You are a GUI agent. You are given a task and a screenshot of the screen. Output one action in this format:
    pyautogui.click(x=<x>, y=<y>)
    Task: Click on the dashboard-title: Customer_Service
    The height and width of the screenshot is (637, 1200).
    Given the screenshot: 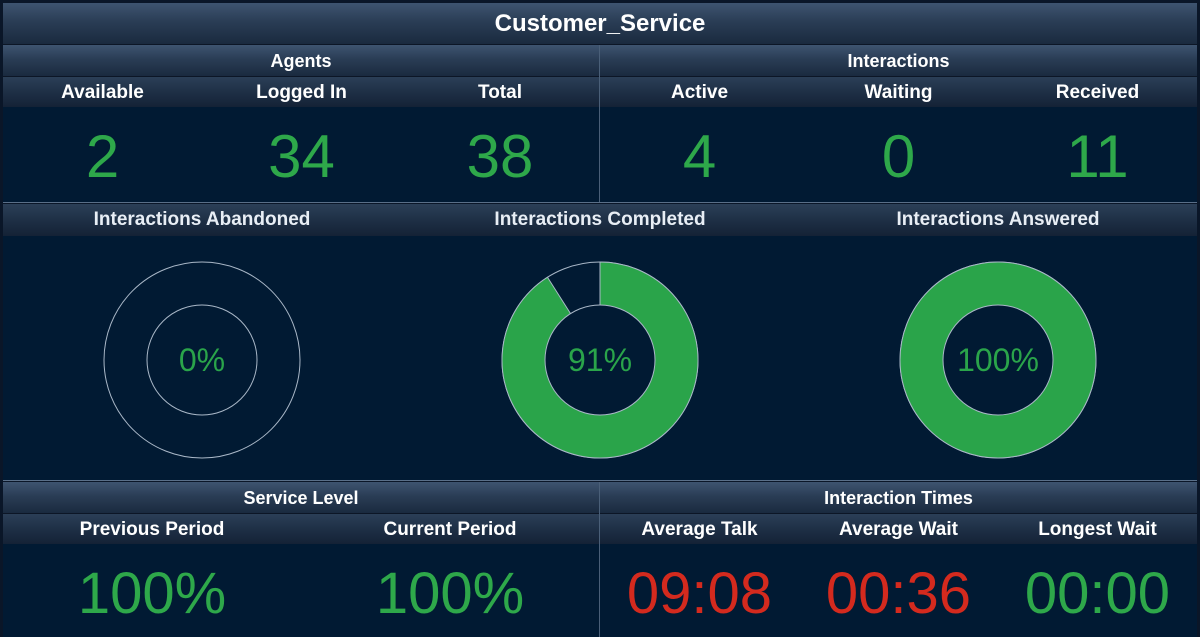 What is the action you would take?
    pyautogui.click(x=600, y=24)
    